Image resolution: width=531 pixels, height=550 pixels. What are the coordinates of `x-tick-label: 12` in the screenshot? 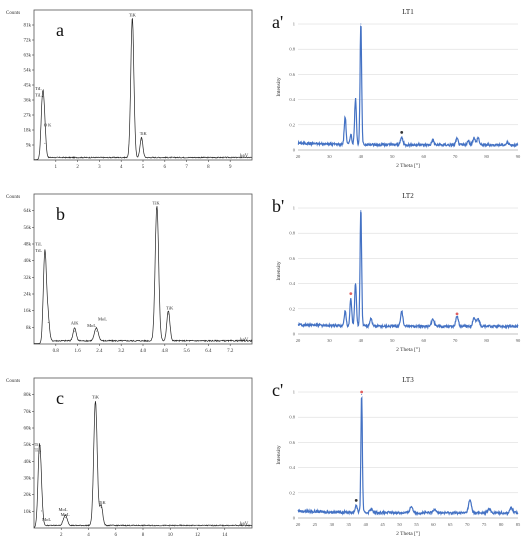 It's located at (198, 535).